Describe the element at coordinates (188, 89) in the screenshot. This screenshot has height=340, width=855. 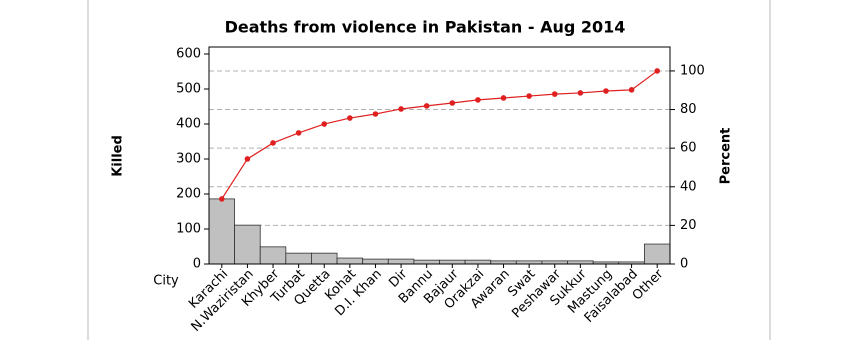
I see `y-tick-label: 500` at that location.